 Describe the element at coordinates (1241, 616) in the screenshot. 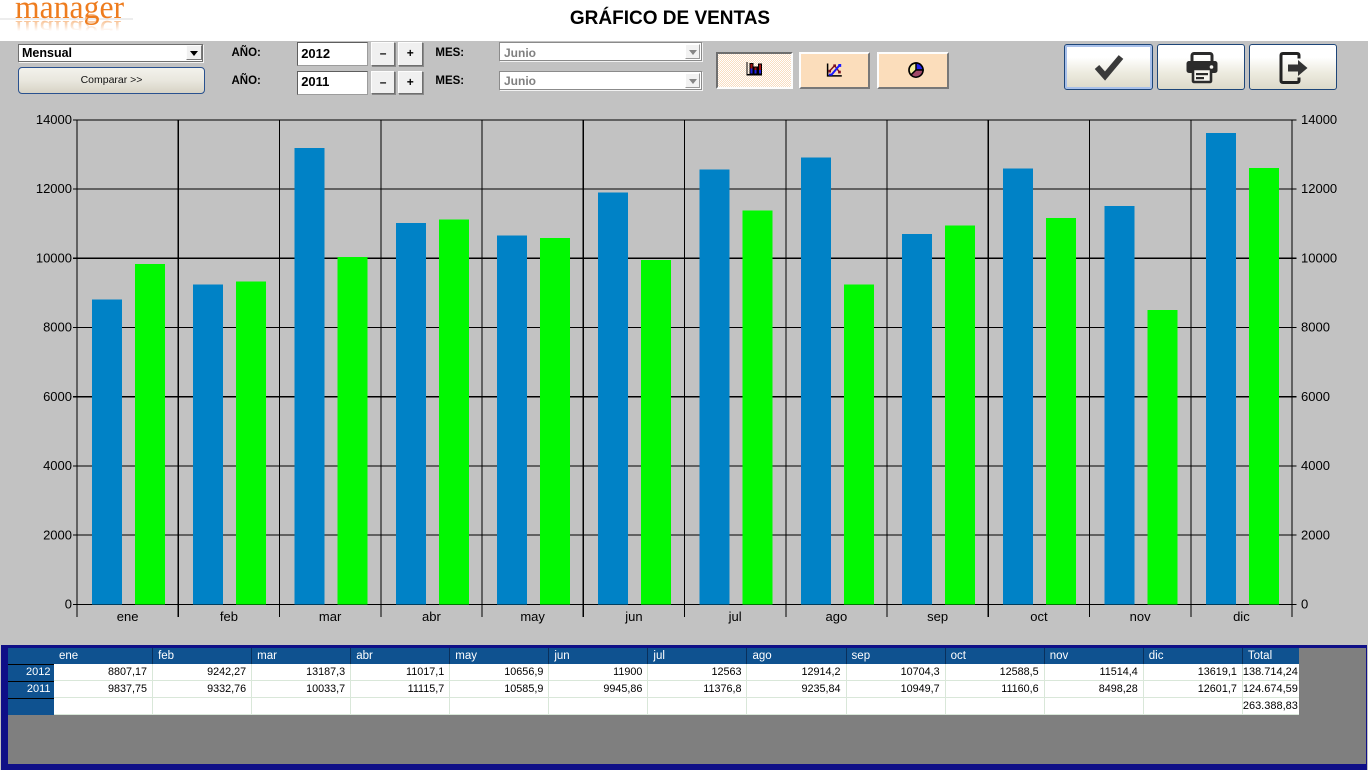

I see `svg-text: dic` at that location.